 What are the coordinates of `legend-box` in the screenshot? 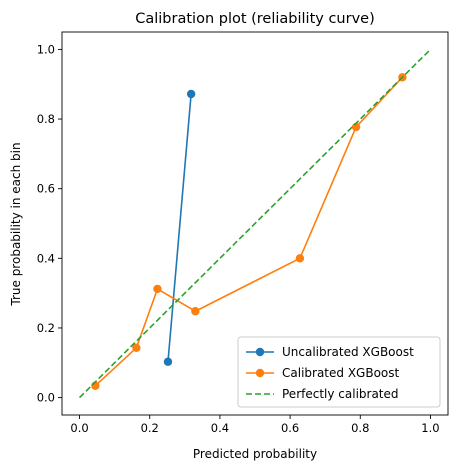 It's located at (339, 372).